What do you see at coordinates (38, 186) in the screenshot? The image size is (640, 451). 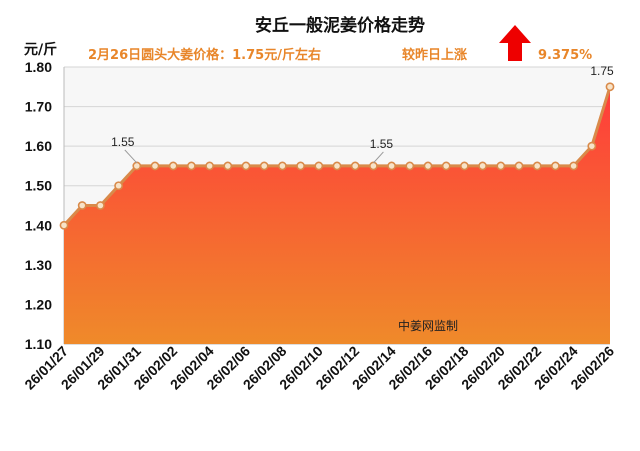 I see `y-tick-label: 1.50` at bounding box center [38, 186].